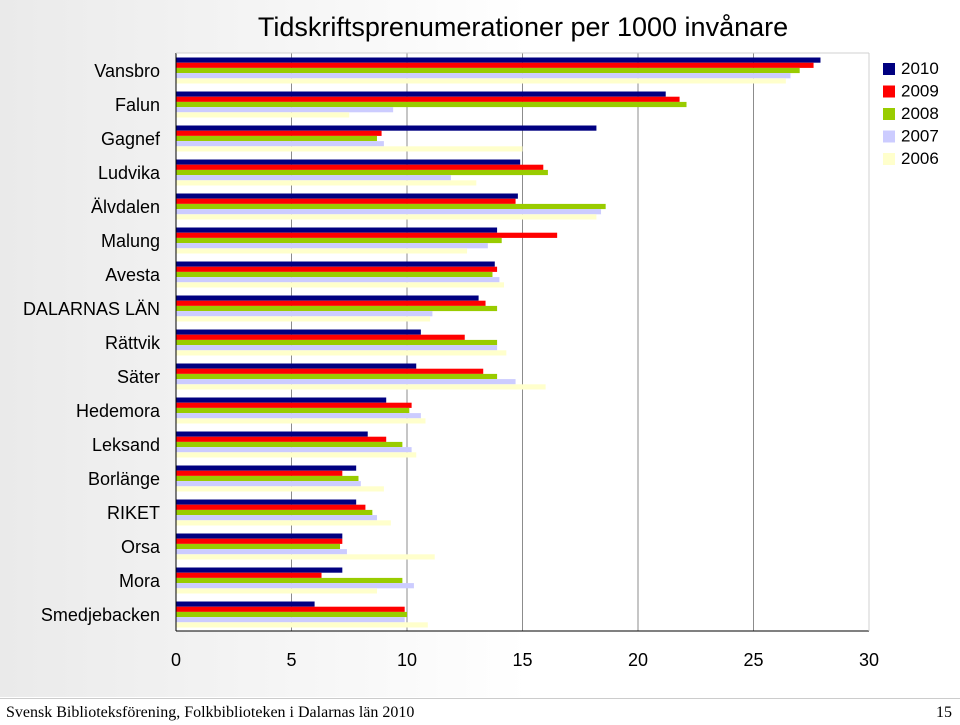 Image resolution: width=960 pixels, height=725 pixels. Describe the element at coordinates (428, 99) in the screenshot. I see `bar-falun-2009` at that location.